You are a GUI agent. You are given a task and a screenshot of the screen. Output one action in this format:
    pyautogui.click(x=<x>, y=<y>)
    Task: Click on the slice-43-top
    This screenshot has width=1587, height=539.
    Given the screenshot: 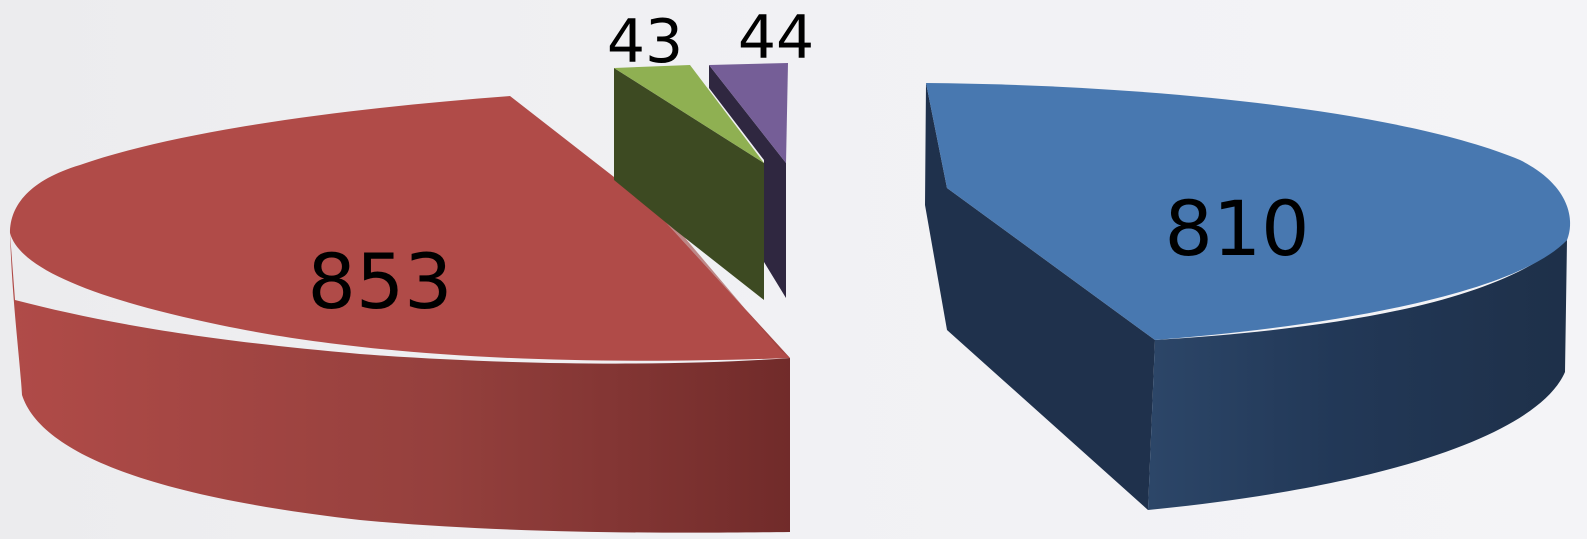 What is the action you would take?
    pyautogui.click(x=689, y=114)
    